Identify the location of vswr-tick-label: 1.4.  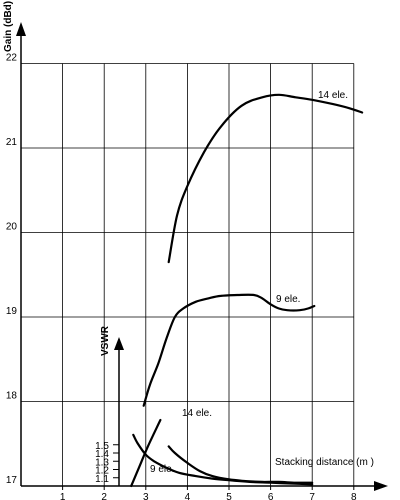
(102, 454).